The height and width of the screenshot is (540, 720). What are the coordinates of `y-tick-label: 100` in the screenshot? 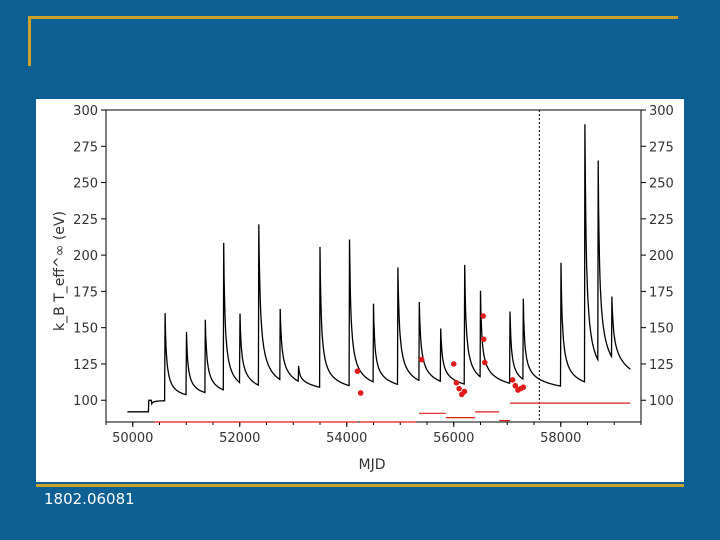 It's located at (85, 401).